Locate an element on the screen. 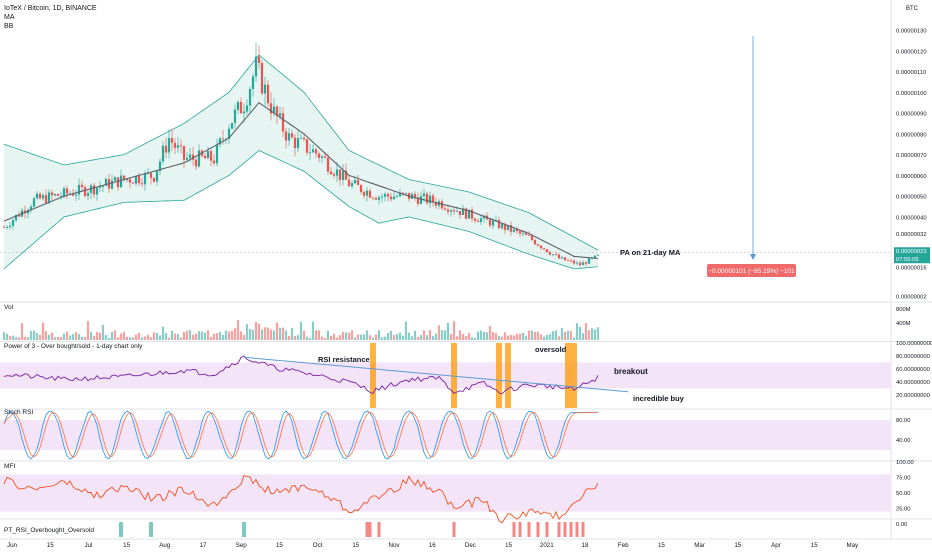 The width and height of the screenshot is (932, 555). bollinger-lower-line is located at coordinates (301, 209).